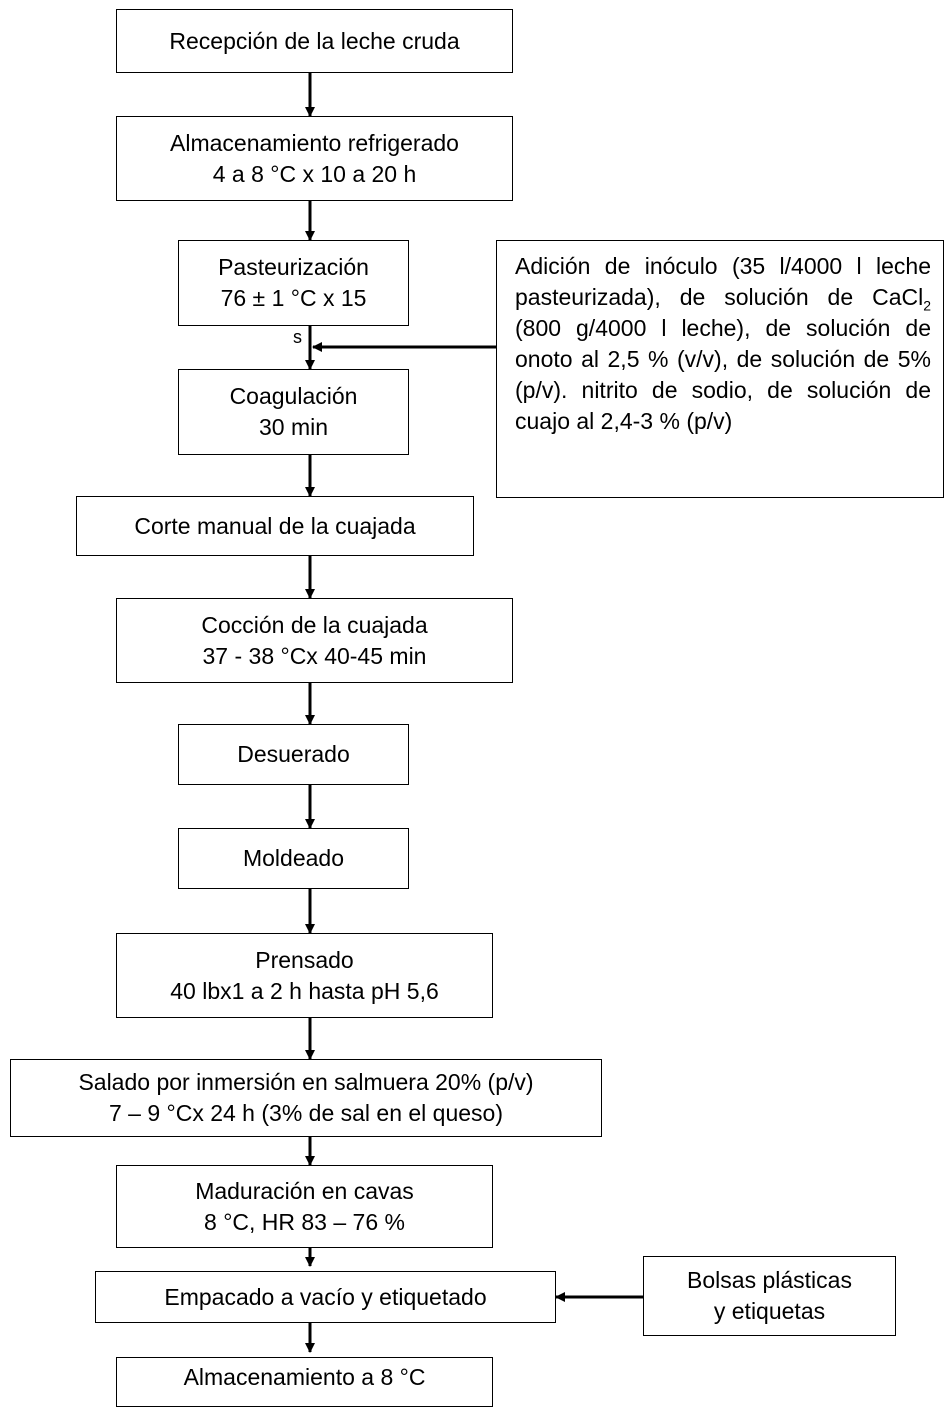 Image resolution: width=948 pixels, height=1407 pixels. Describe the element at coordinates (293, 298) in the screenshot. I see `step-pasteurizacion-detail: 76 ± 1 °C x 15` at that location.